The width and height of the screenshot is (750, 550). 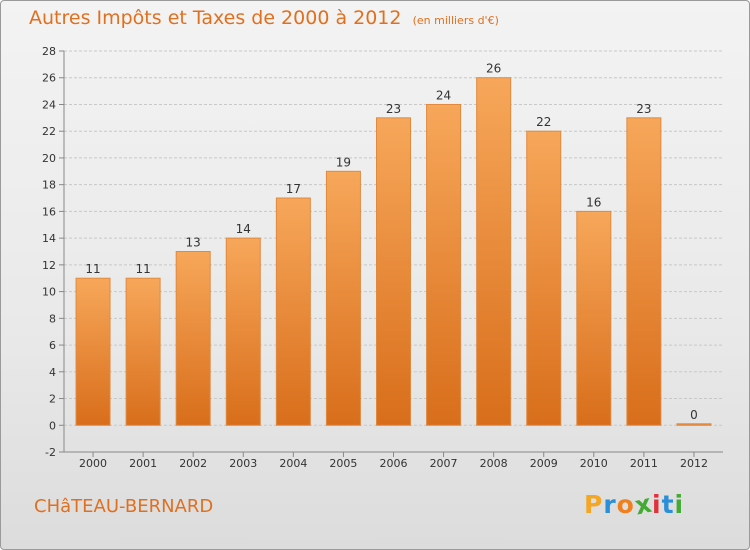 What do you see at coordinates (494, 463) in the screenshot?
I see `x-tick-label: 2008` at bounding box center [494, 463].